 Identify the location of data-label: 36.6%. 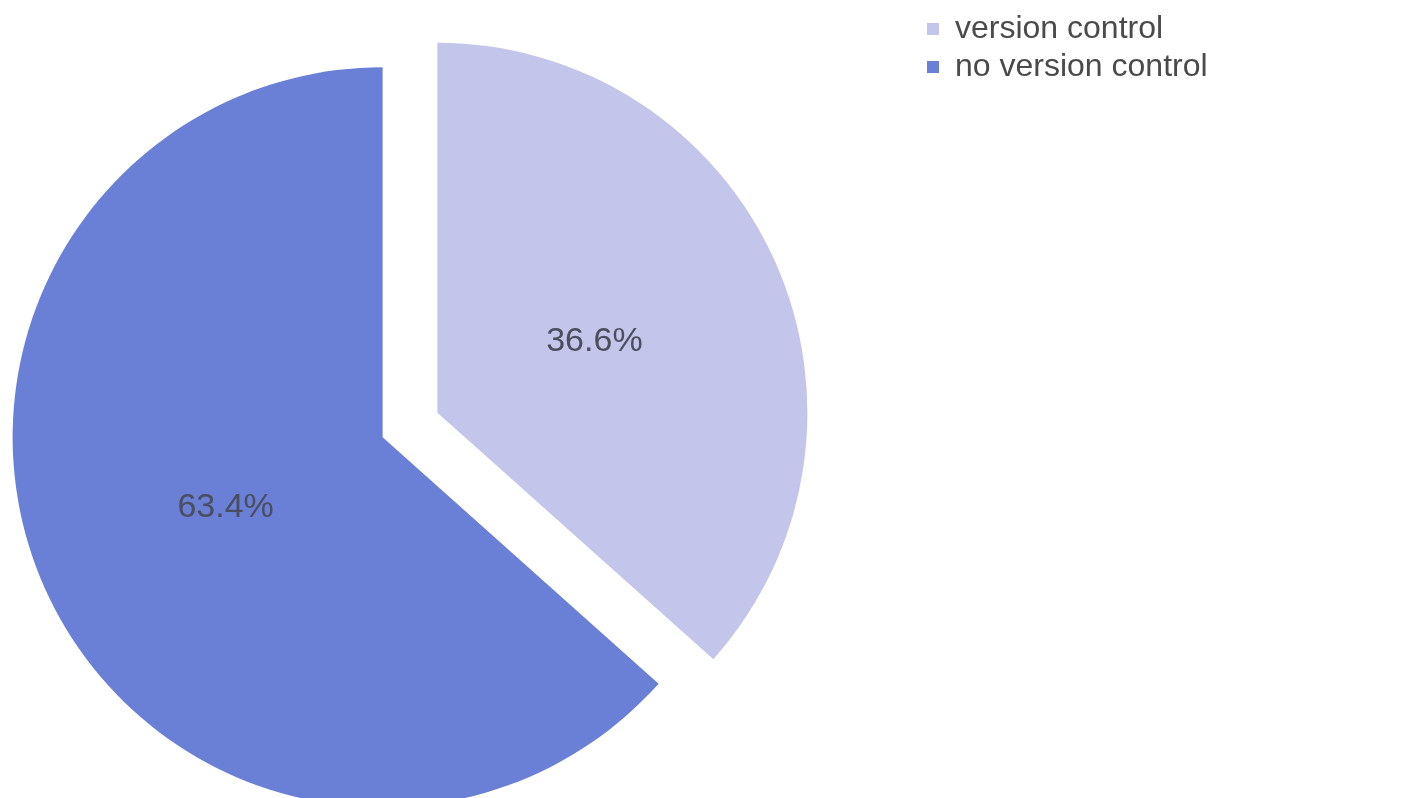
(594, 339).